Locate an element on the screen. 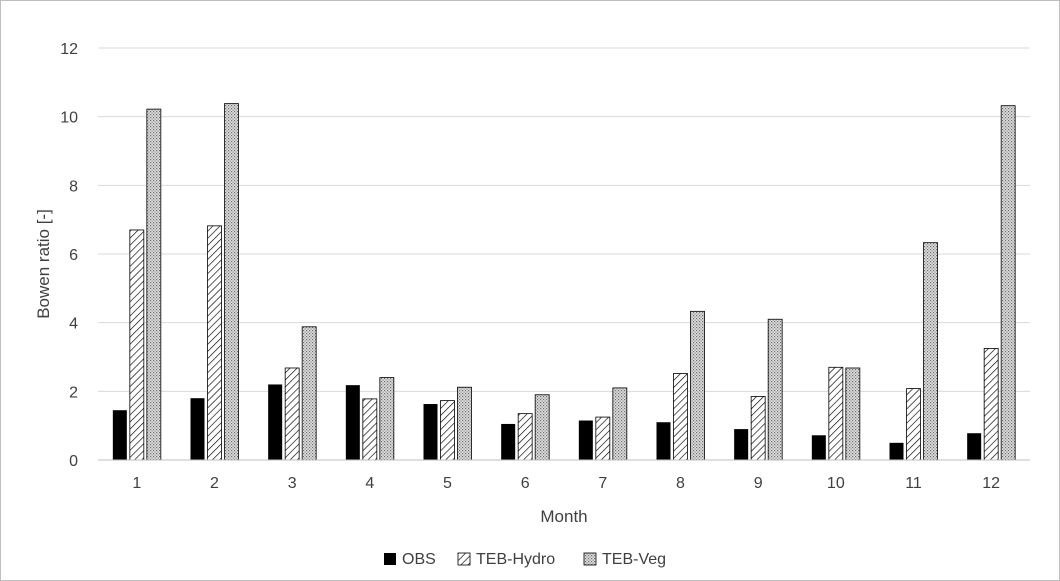 The image size is (1060, 581). legend: OBS TEB-Hydro TEB-Veg is located at coordinates (525, 559).